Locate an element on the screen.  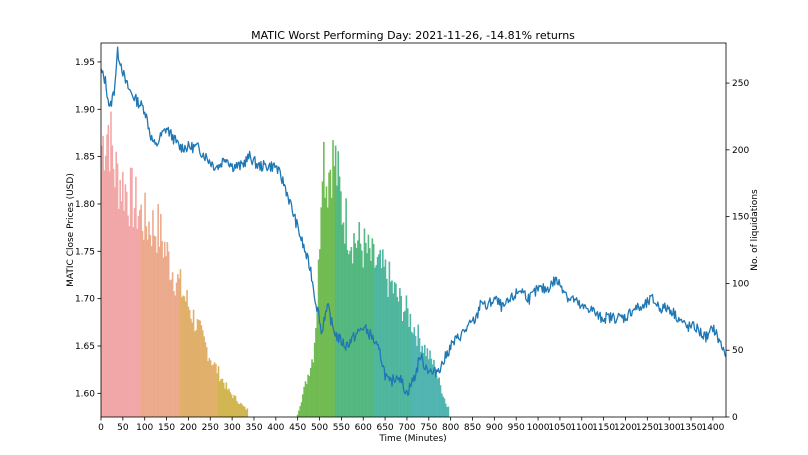
y-right-tick-label: 100 is located at coordinates (740, 284).